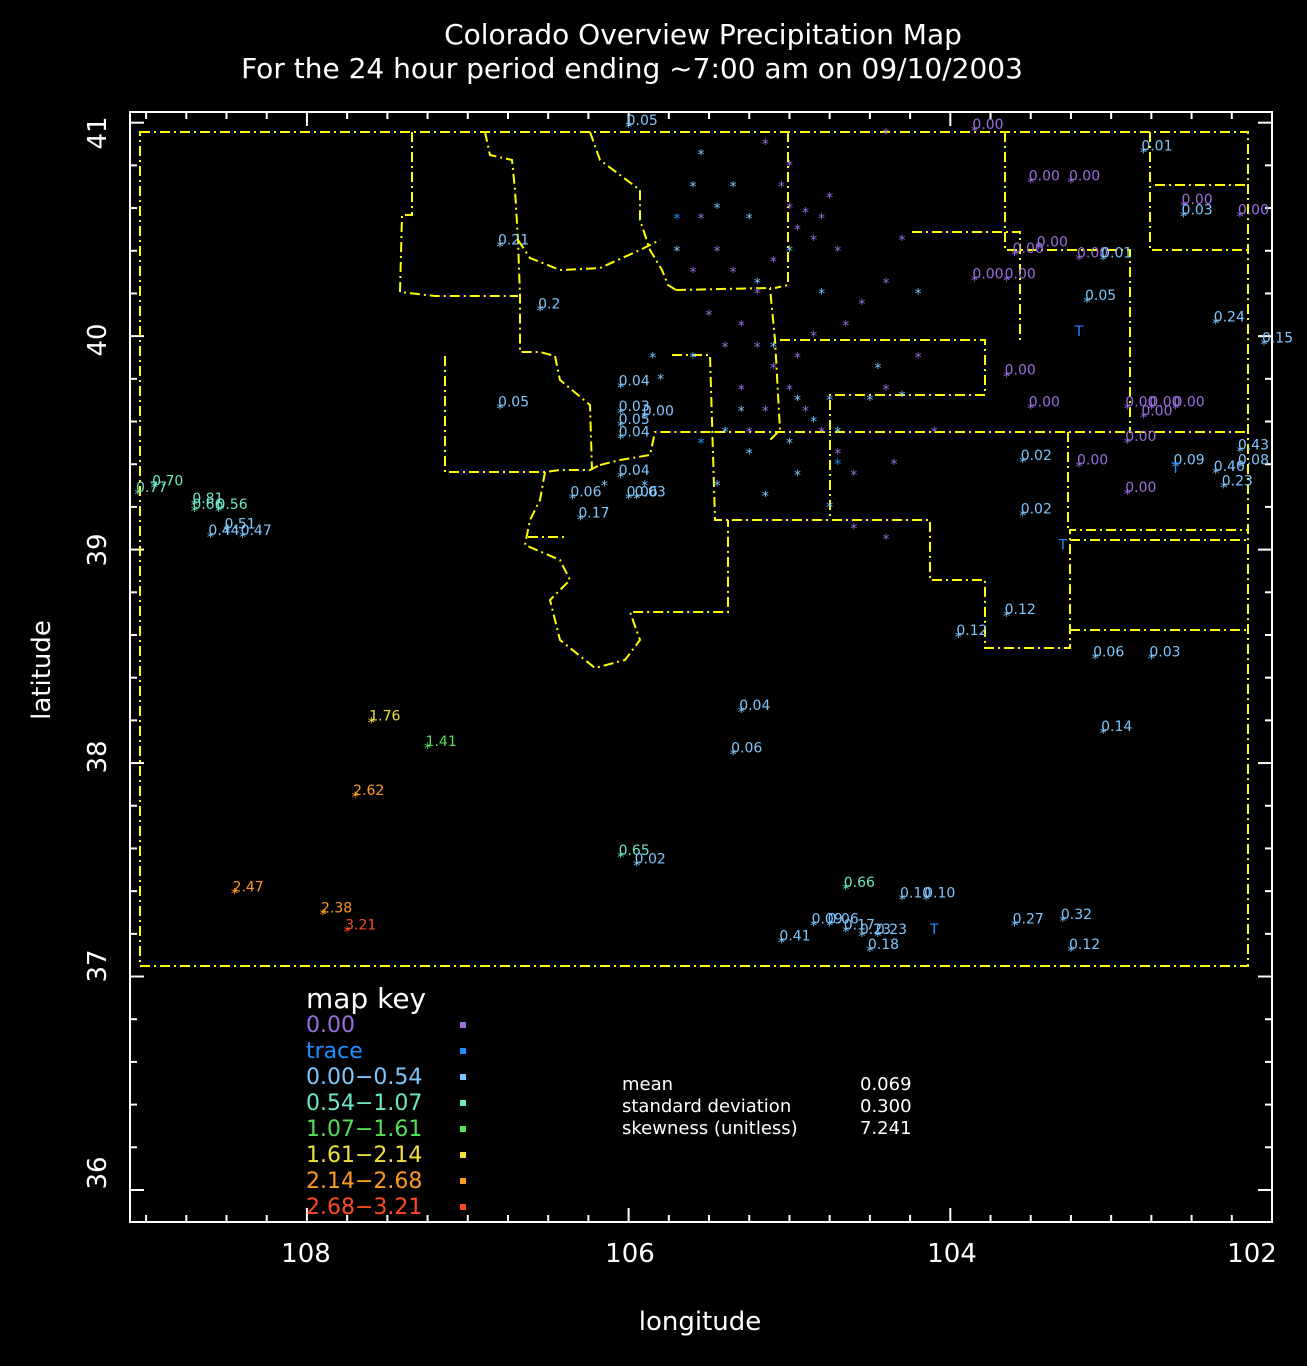 This screenshot has height=1366, width=1307. What do you see at coordinates (364, 1207) in the screenshot?
I see `map-key-label: 2.68−3.21` at bounding box center [364, 1207].